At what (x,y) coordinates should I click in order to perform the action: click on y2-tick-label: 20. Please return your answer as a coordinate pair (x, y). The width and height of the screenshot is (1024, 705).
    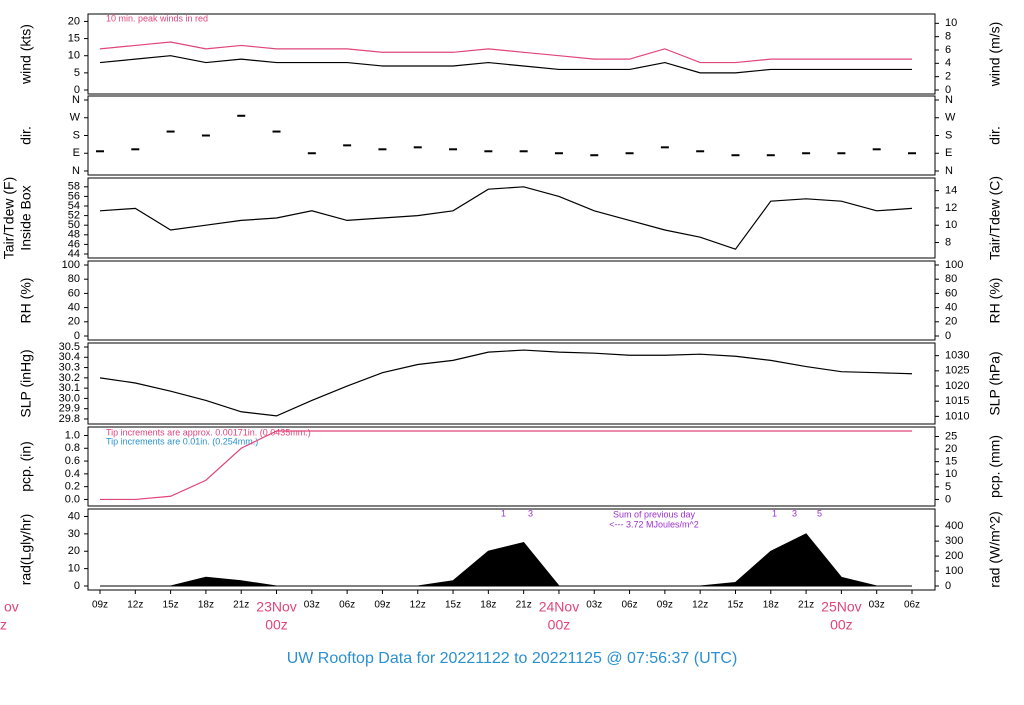
    Looking at the image, I should click on (951, 322).